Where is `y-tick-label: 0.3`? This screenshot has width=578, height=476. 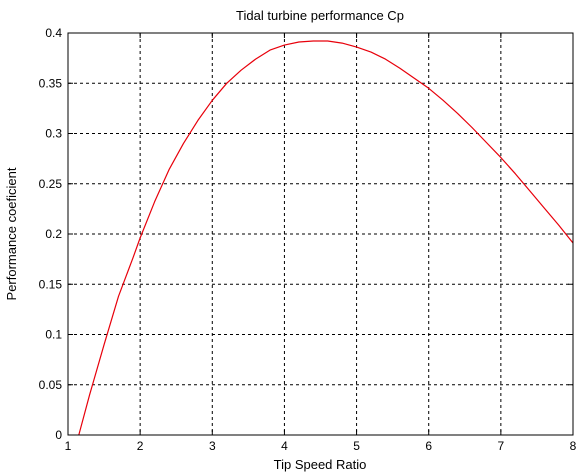
y-tick-label: 0.3 is located at coordinates (53, 134).